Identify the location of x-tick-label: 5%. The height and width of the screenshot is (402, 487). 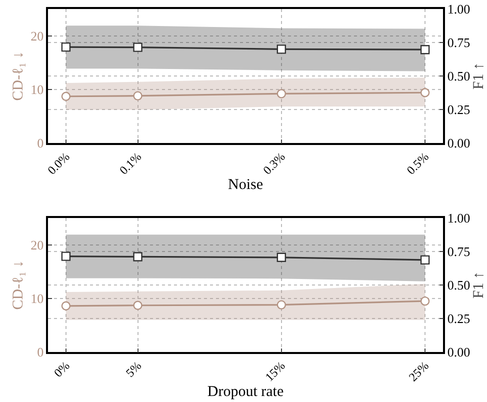
(133, 369).